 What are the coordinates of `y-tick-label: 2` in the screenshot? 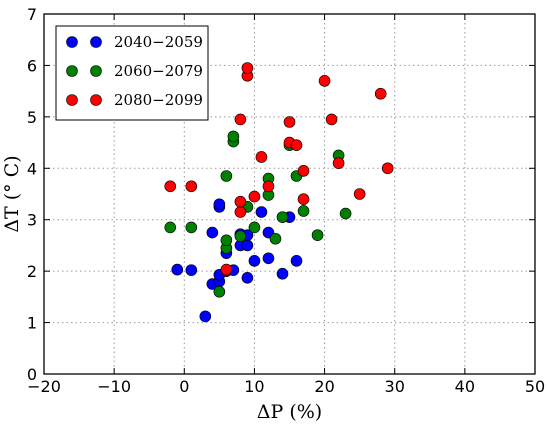 It's located at (32, 271).